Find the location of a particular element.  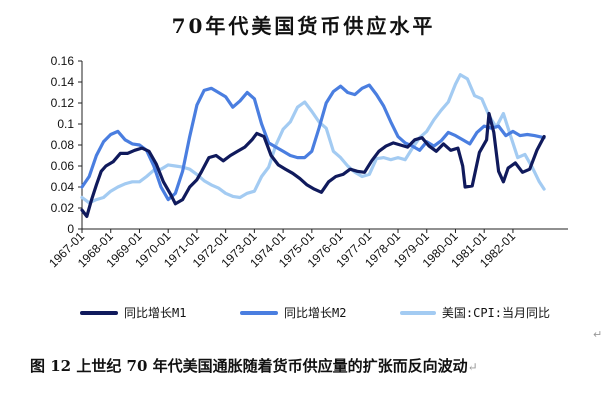

legend-label-m1: 同比增长M1 is located at coordinates (155, 313).